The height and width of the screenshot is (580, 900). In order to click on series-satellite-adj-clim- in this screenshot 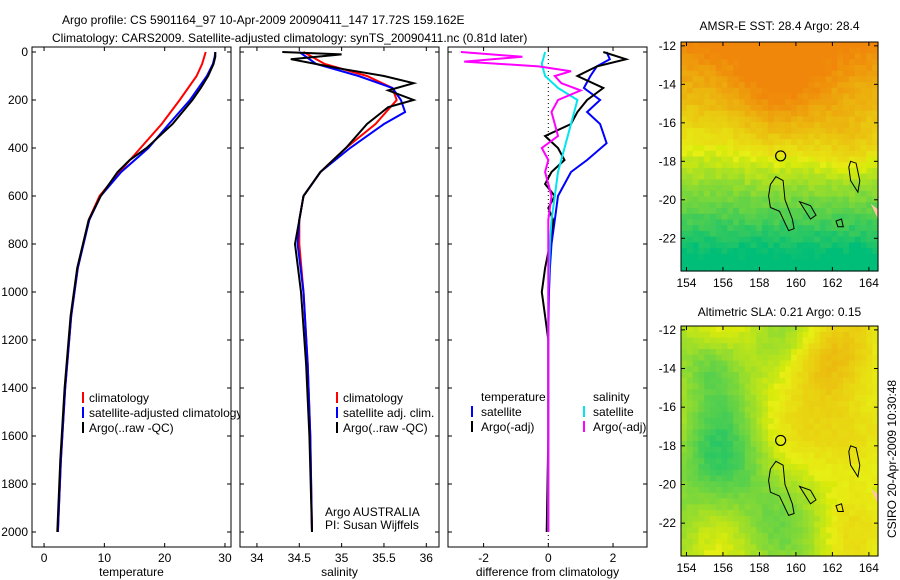, I will do `click(351, 292)`.